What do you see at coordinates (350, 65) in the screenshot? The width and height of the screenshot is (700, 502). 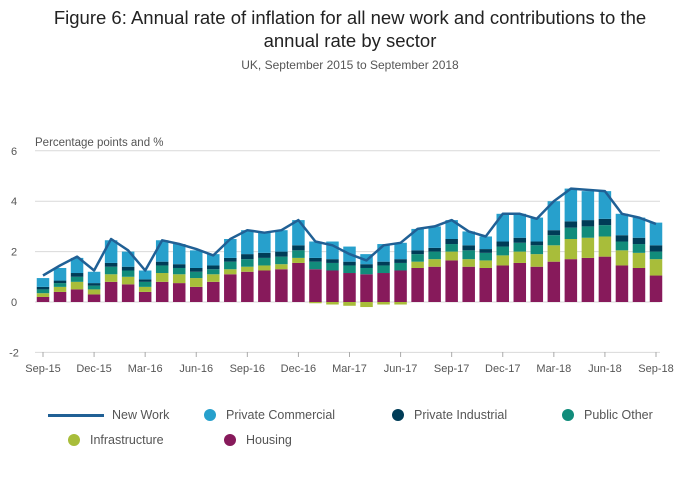 I see `chart-subtitle: UK, September 2015 to September 2018` at bounding box center [350, 65].